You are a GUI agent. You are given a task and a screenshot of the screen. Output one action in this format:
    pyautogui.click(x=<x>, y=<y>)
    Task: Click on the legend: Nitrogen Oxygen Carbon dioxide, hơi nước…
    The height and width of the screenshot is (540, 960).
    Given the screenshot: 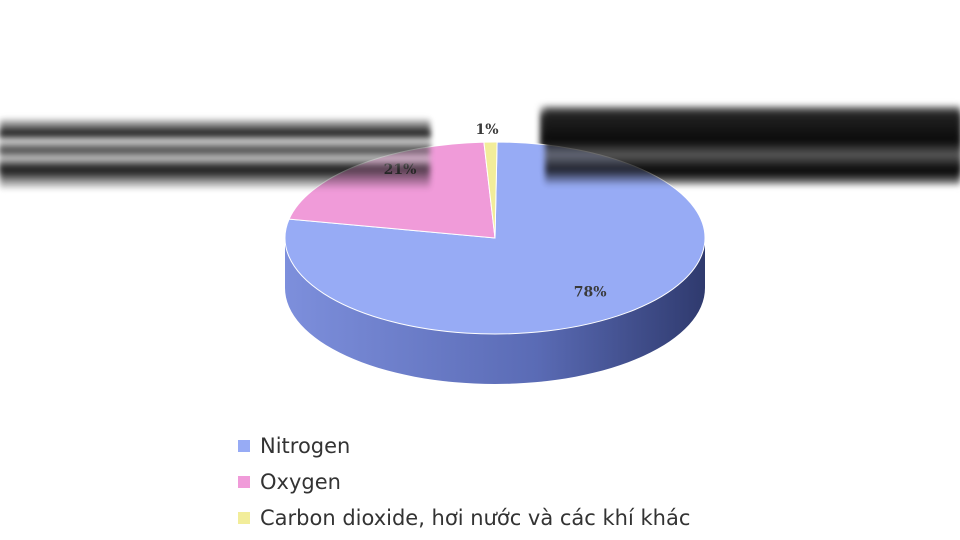 What is the action you would take?
    pyautogui.click(x=464, y=482)
    